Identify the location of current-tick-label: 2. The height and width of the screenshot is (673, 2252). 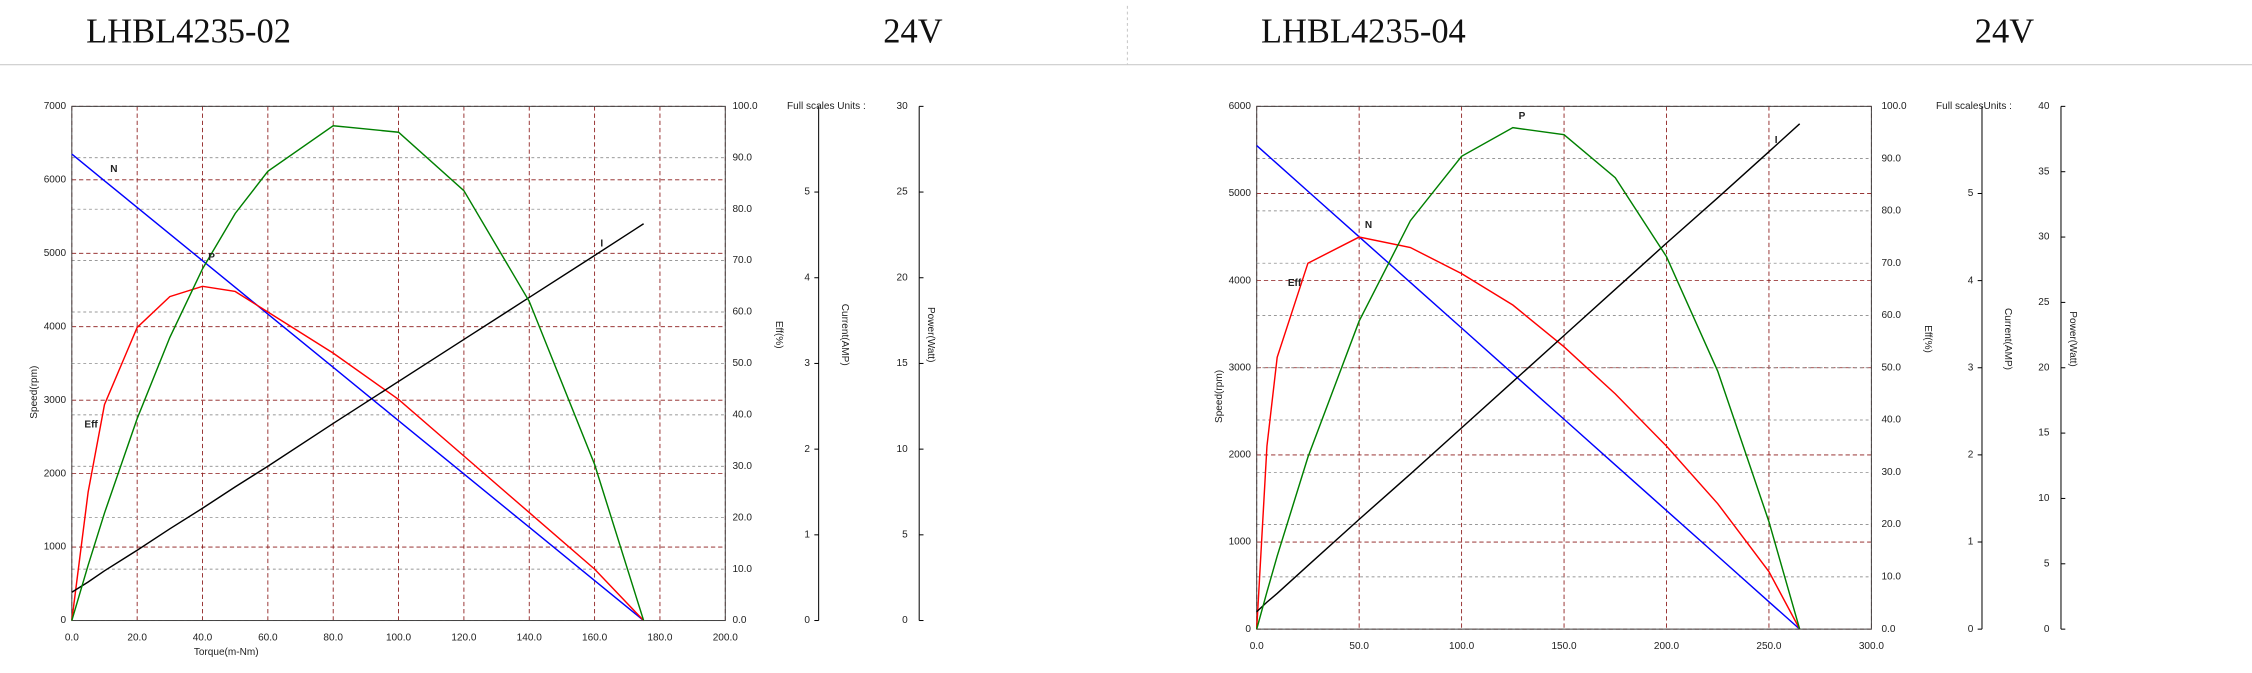
(807, 449).